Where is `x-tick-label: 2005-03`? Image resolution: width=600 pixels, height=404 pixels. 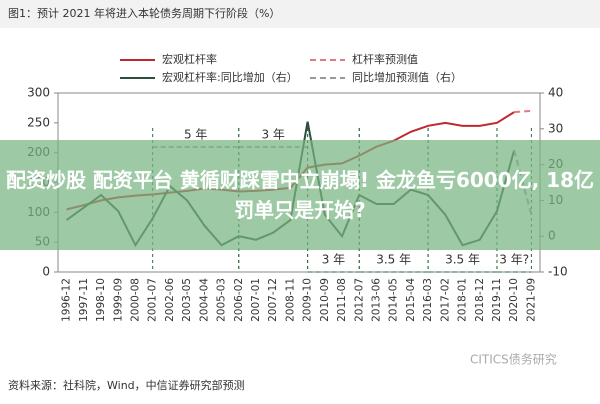
x-tick-label: 2005-03 is located at coordinates (222, 300).